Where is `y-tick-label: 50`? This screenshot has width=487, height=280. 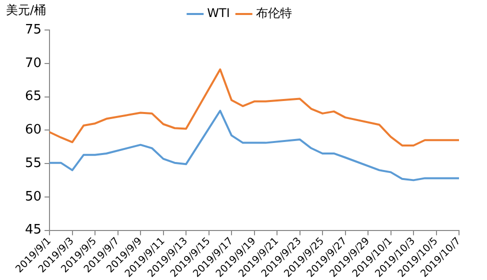
y-tick-label: 50 is located at coordinates (33, 196).